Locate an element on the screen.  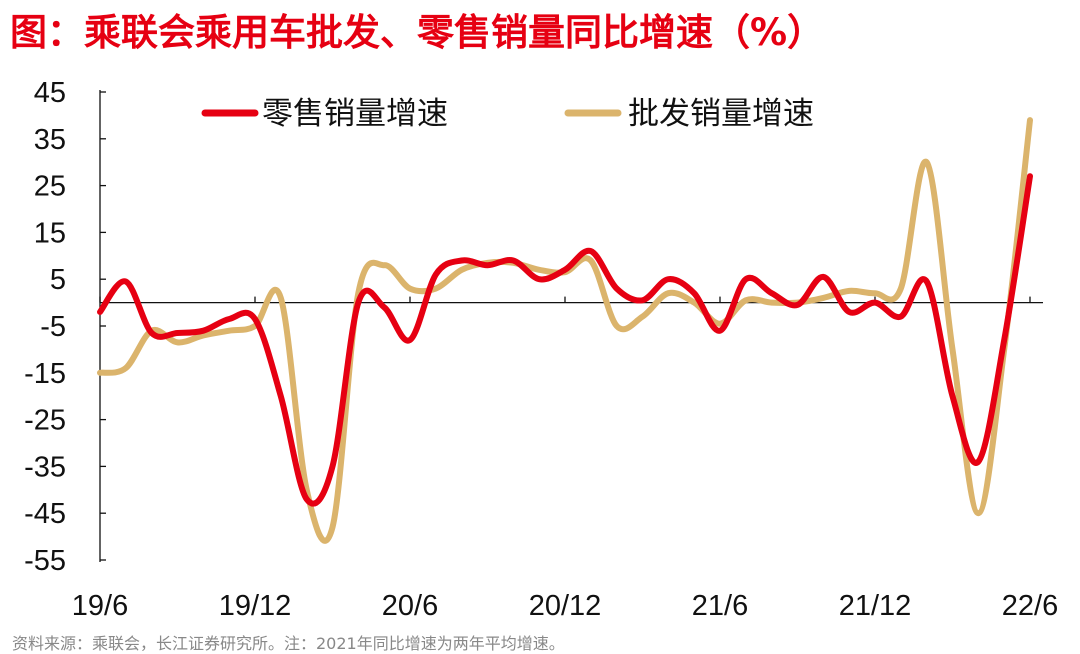
y-tick-label: -5 is located at coordinates (53, 327).